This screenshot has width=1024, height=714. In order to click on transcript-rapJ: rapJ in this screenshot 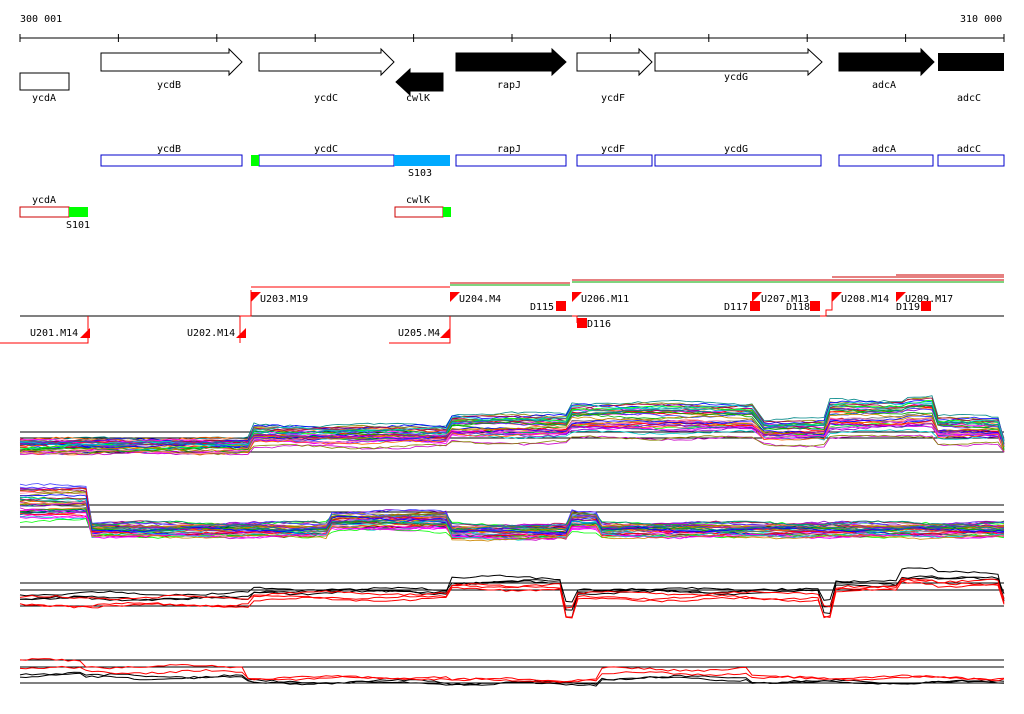, I will do `click(511, 155)`.